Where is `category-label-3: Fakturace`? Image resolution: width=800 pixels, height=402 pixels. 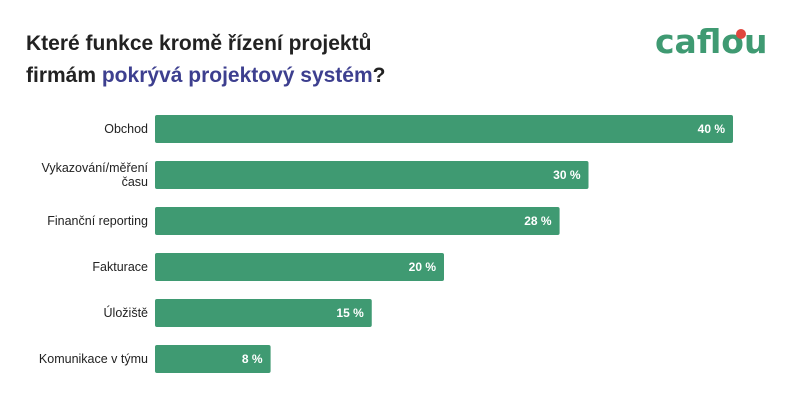 category-label-3: Fakturace is located at coordinates (120, 267).